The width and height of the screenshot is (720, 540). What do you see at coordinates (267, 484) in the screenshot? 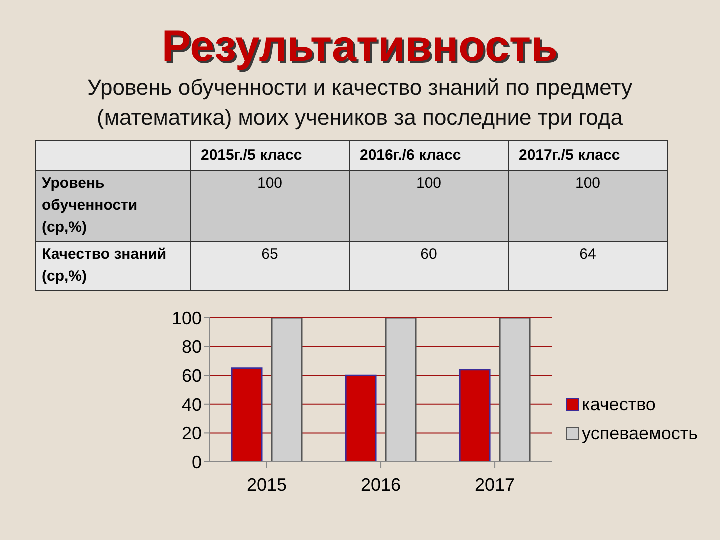
I see `x-tick-label: 2015` at bounding box center [267, 484].